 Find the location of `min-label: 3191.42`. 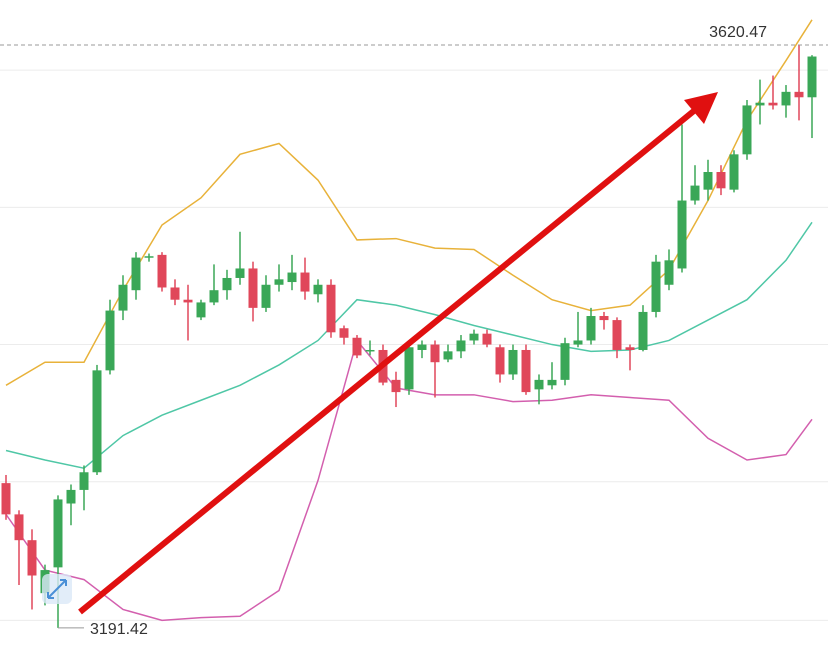

min-label: 3191.42 is located at coordinates (119, 629).